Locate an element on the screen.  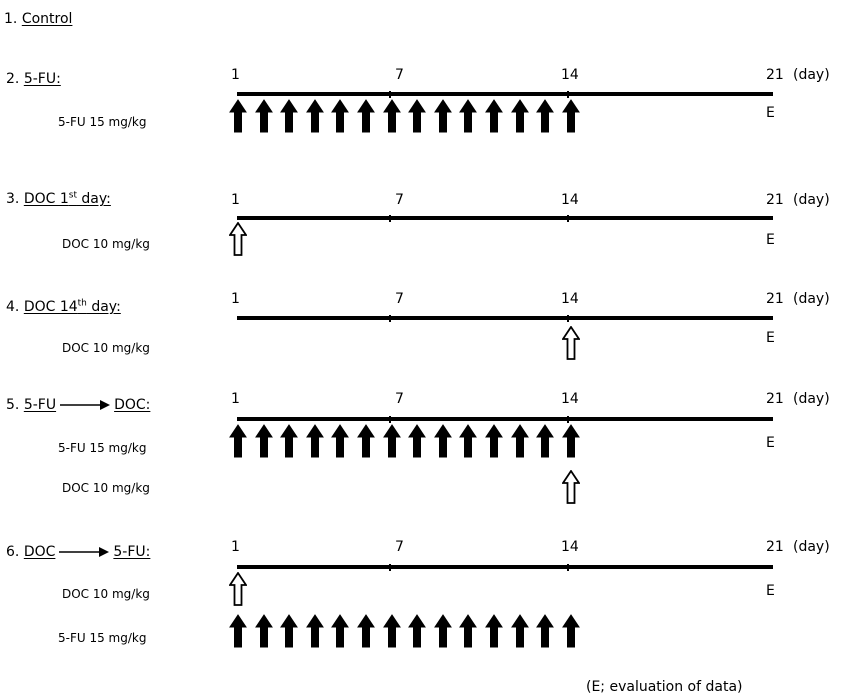
g6-tick-21: 21 is located at coordinates (775, 547).